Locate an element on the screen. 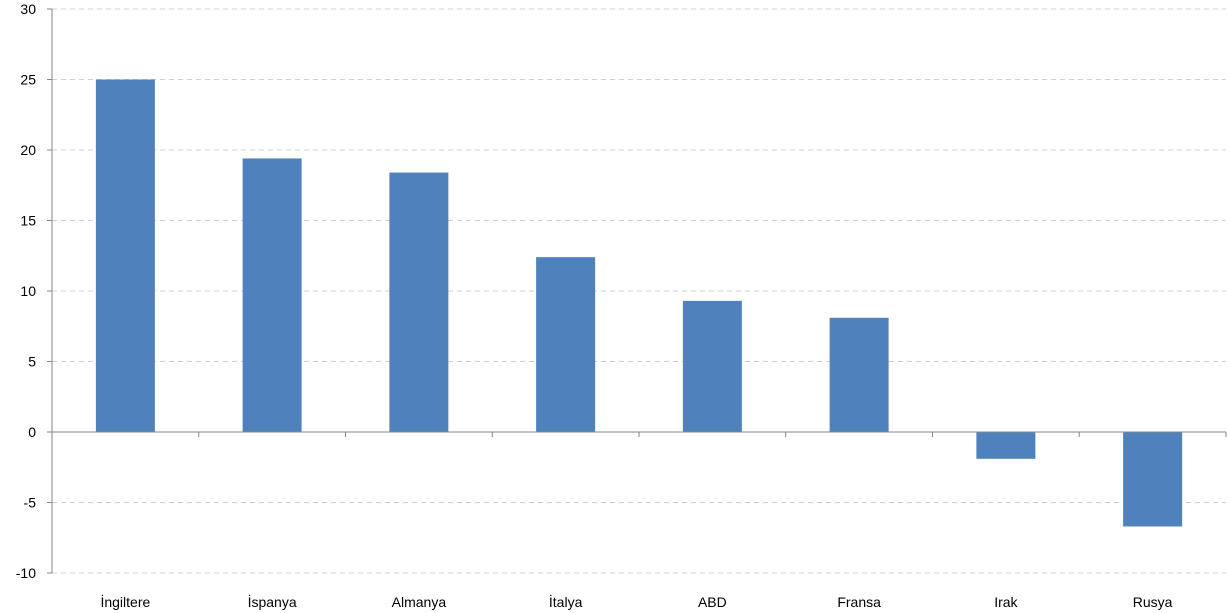 The width and height of the screenshot is (1229, 613). x-tick-label: Fransa is located at coordinates (859, 602).